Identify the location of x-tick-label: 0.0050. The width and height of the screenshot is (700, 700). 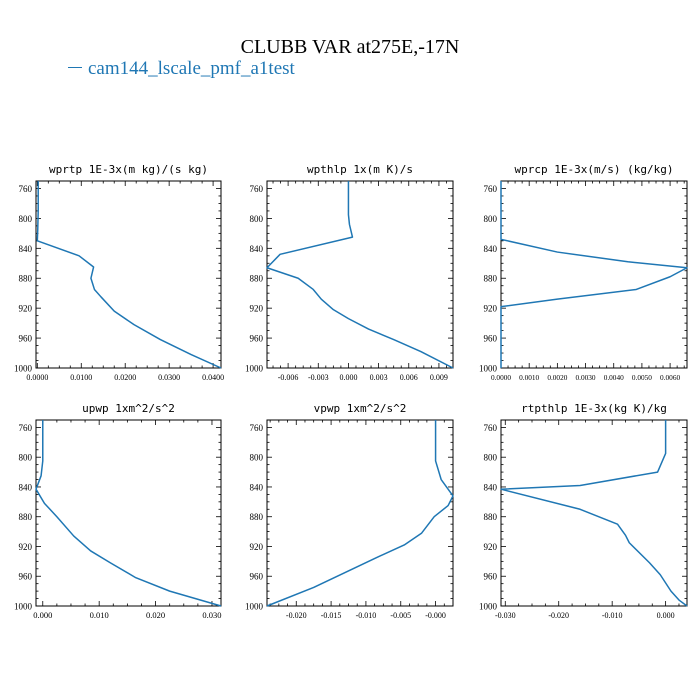
(642, 377).